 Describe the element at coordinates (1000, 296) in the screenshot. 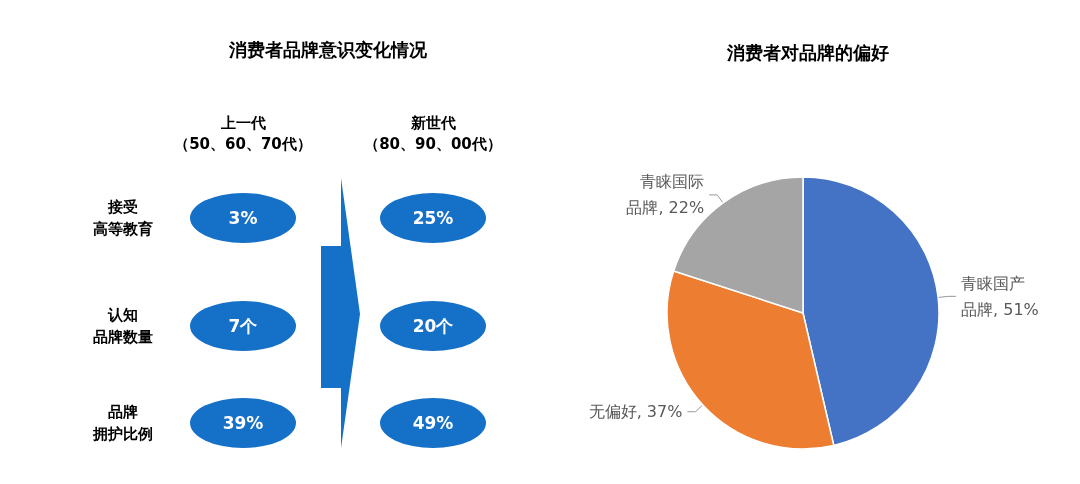

I see `slice-label: 青睐国产品牌, 51%` at that location.